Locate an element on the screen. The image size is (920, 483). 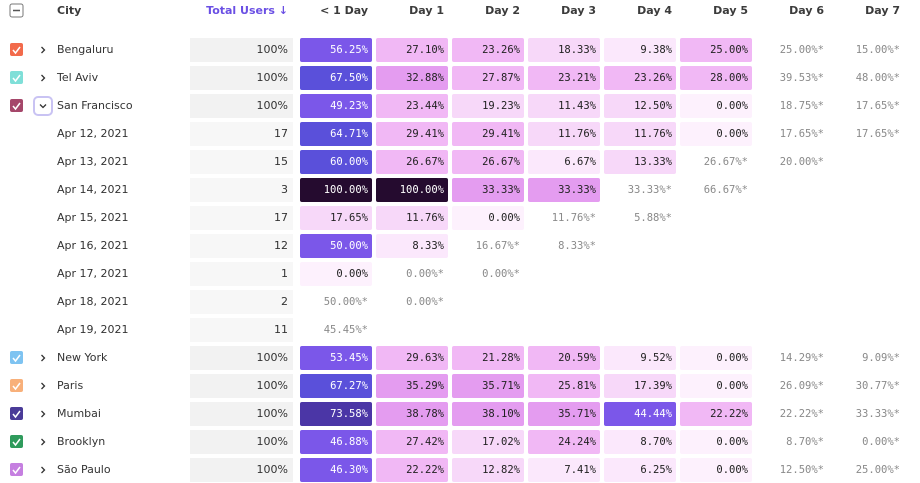
retention-value: 12.50% is located at coordinates (653, 106).